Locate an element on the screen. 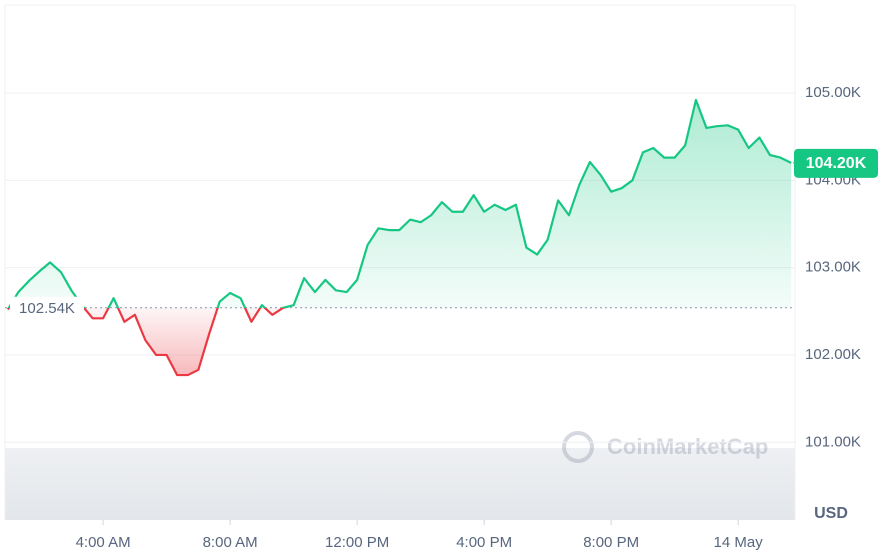 The width and height of the screenshot is (891, 560). volume-band is located at coordinates (400, 484).